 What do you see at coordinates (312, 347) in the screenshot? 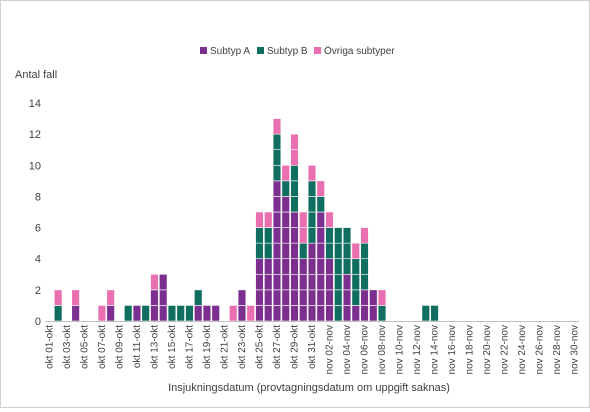
I see `x-tick-label: okt 31-okt` at bounding box center [312, 347].